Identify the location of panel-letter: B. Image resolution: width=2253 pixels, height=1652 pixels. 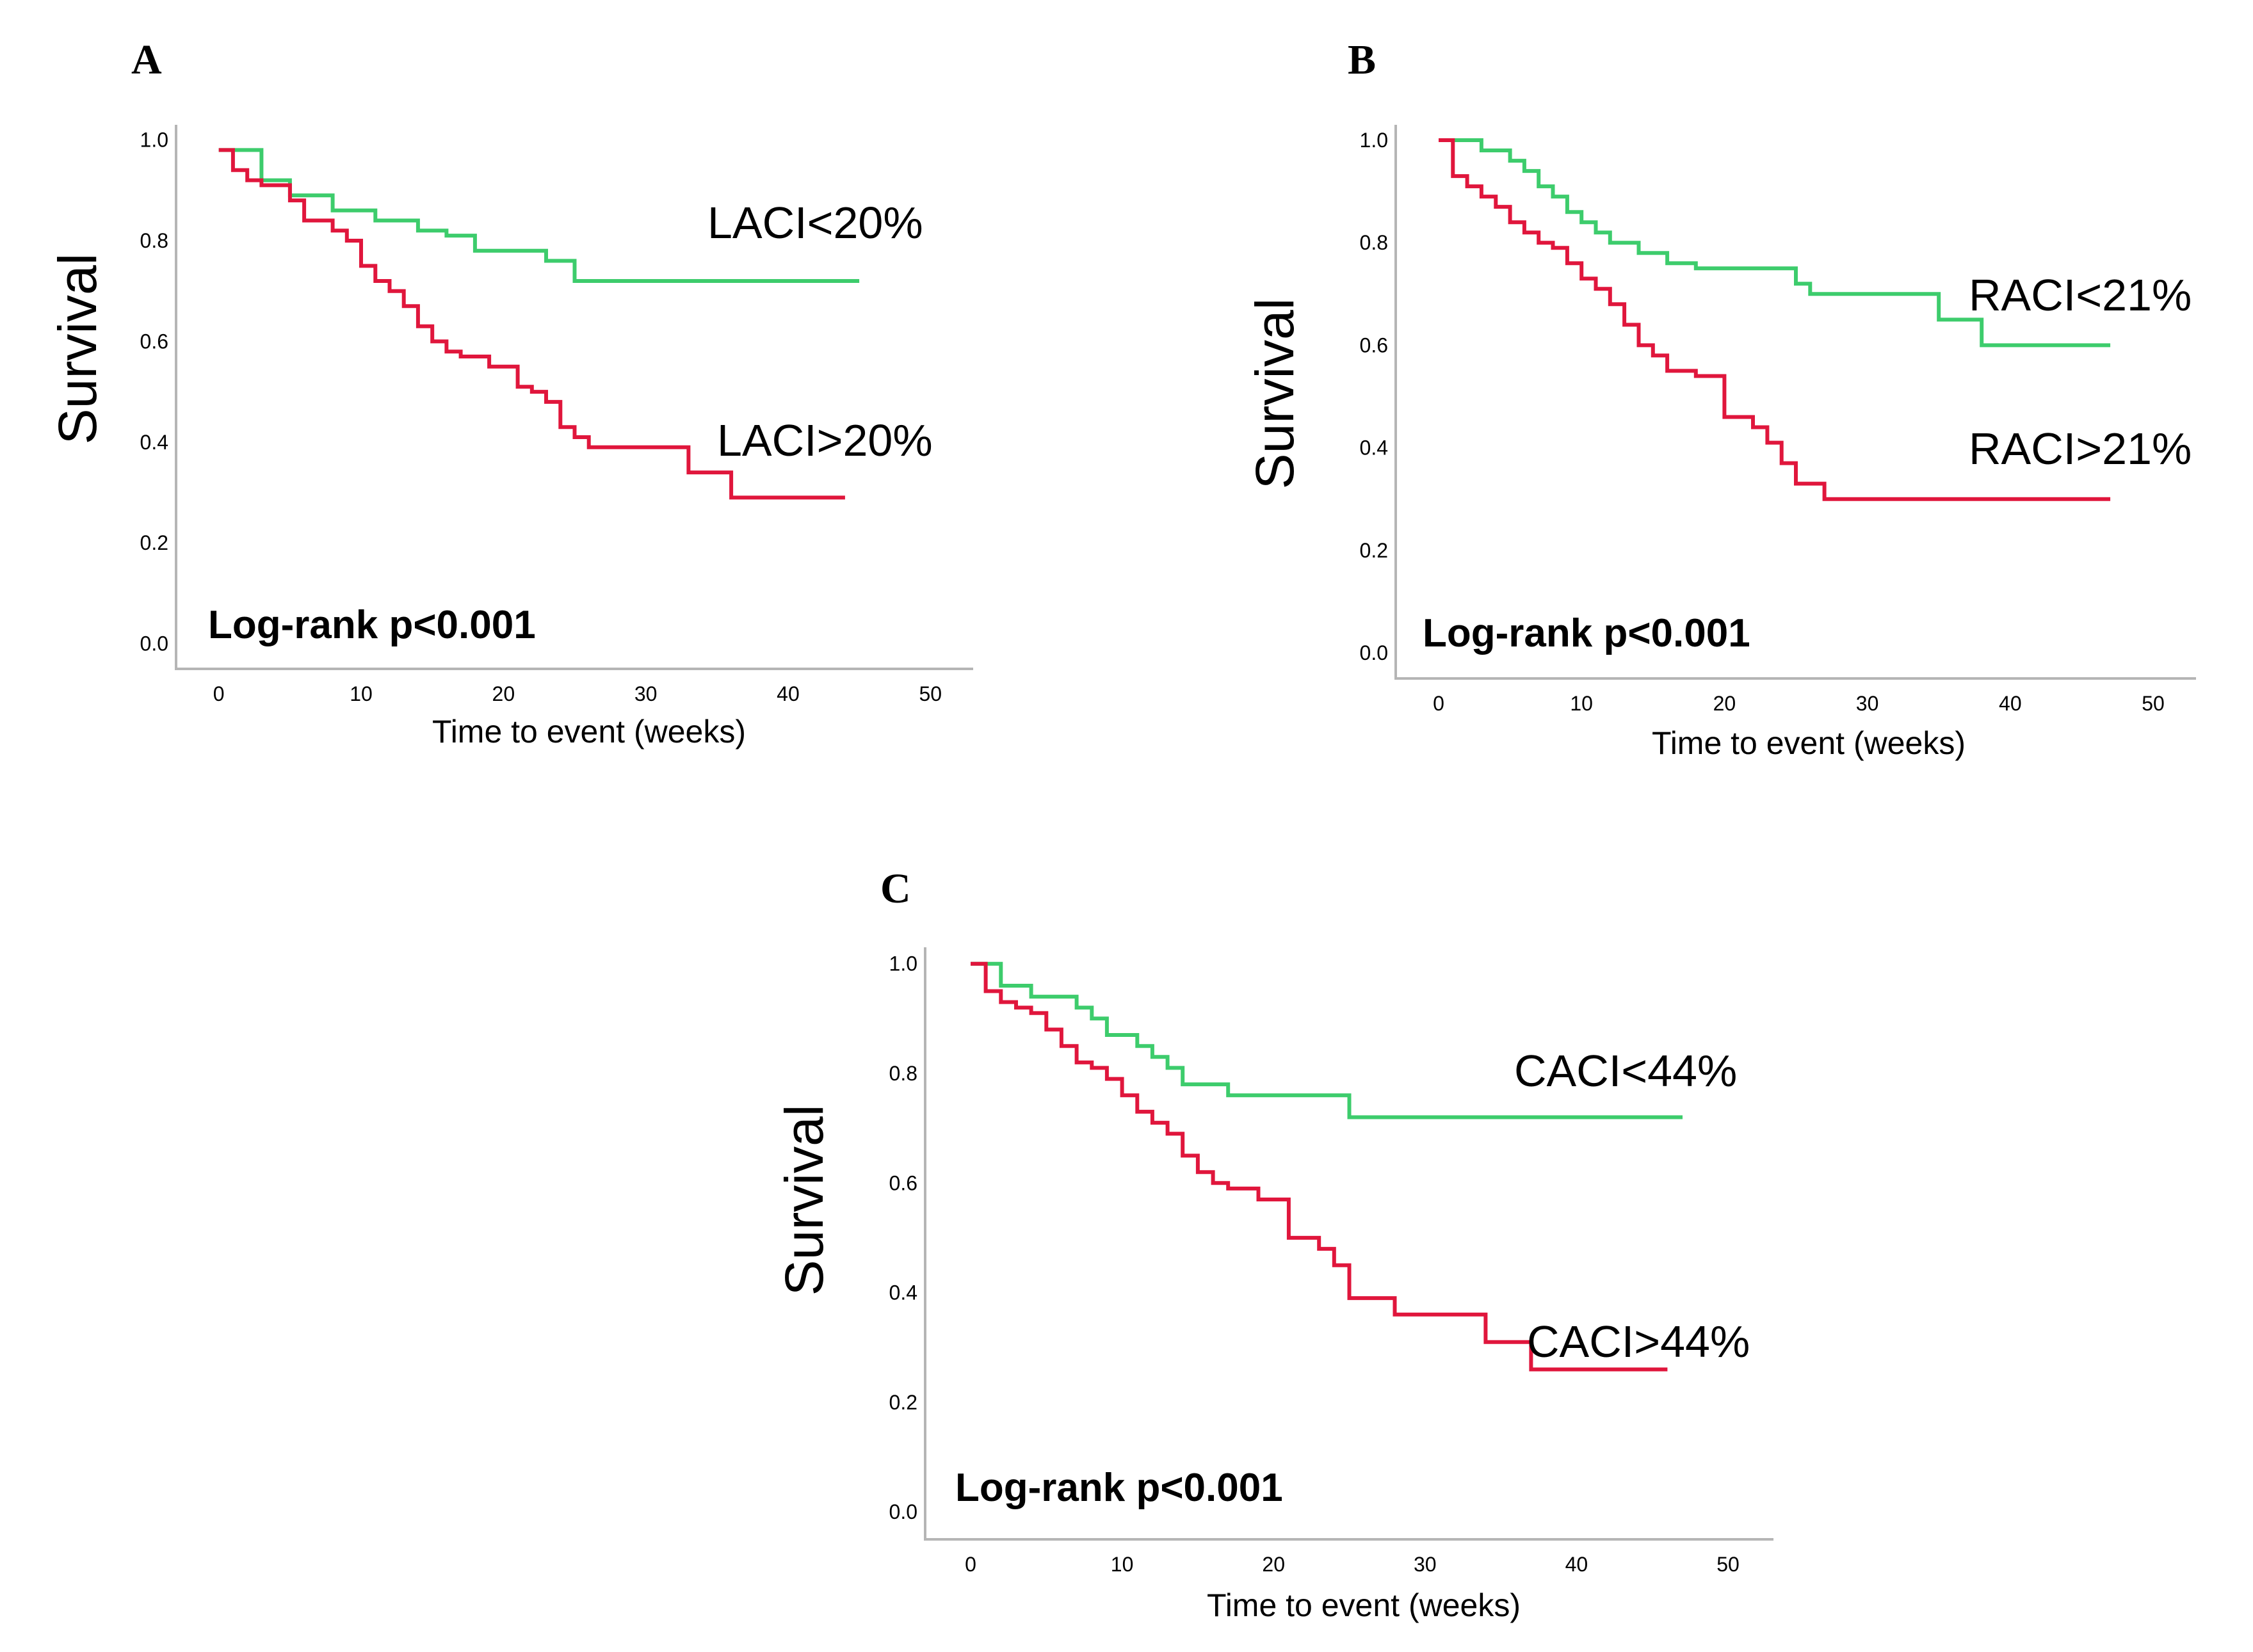
(1362, 59).